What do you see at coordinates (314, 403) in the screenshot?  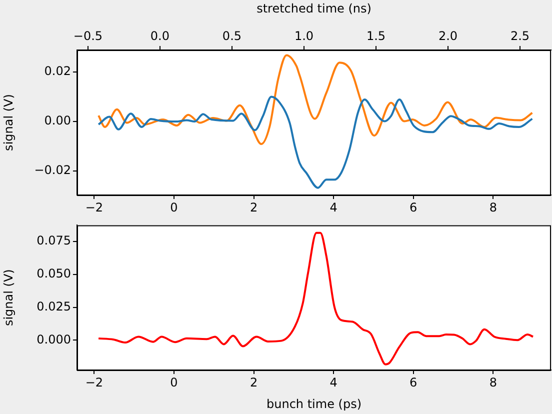 I see `x-axis-title: bunch time (ps)` at bounding box center [314, 403].